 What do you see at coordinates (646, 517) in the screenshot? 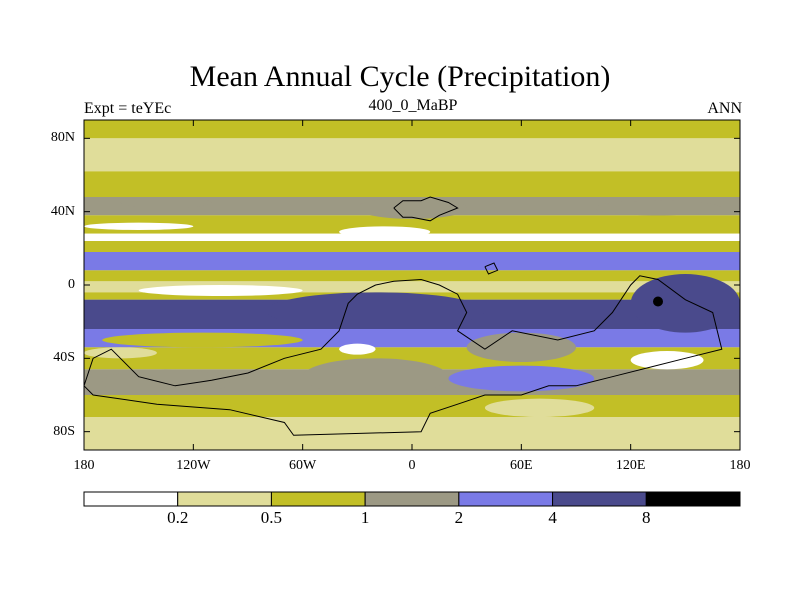
I see `colorbar-label-5: 8` at bounding box center [646, 517].